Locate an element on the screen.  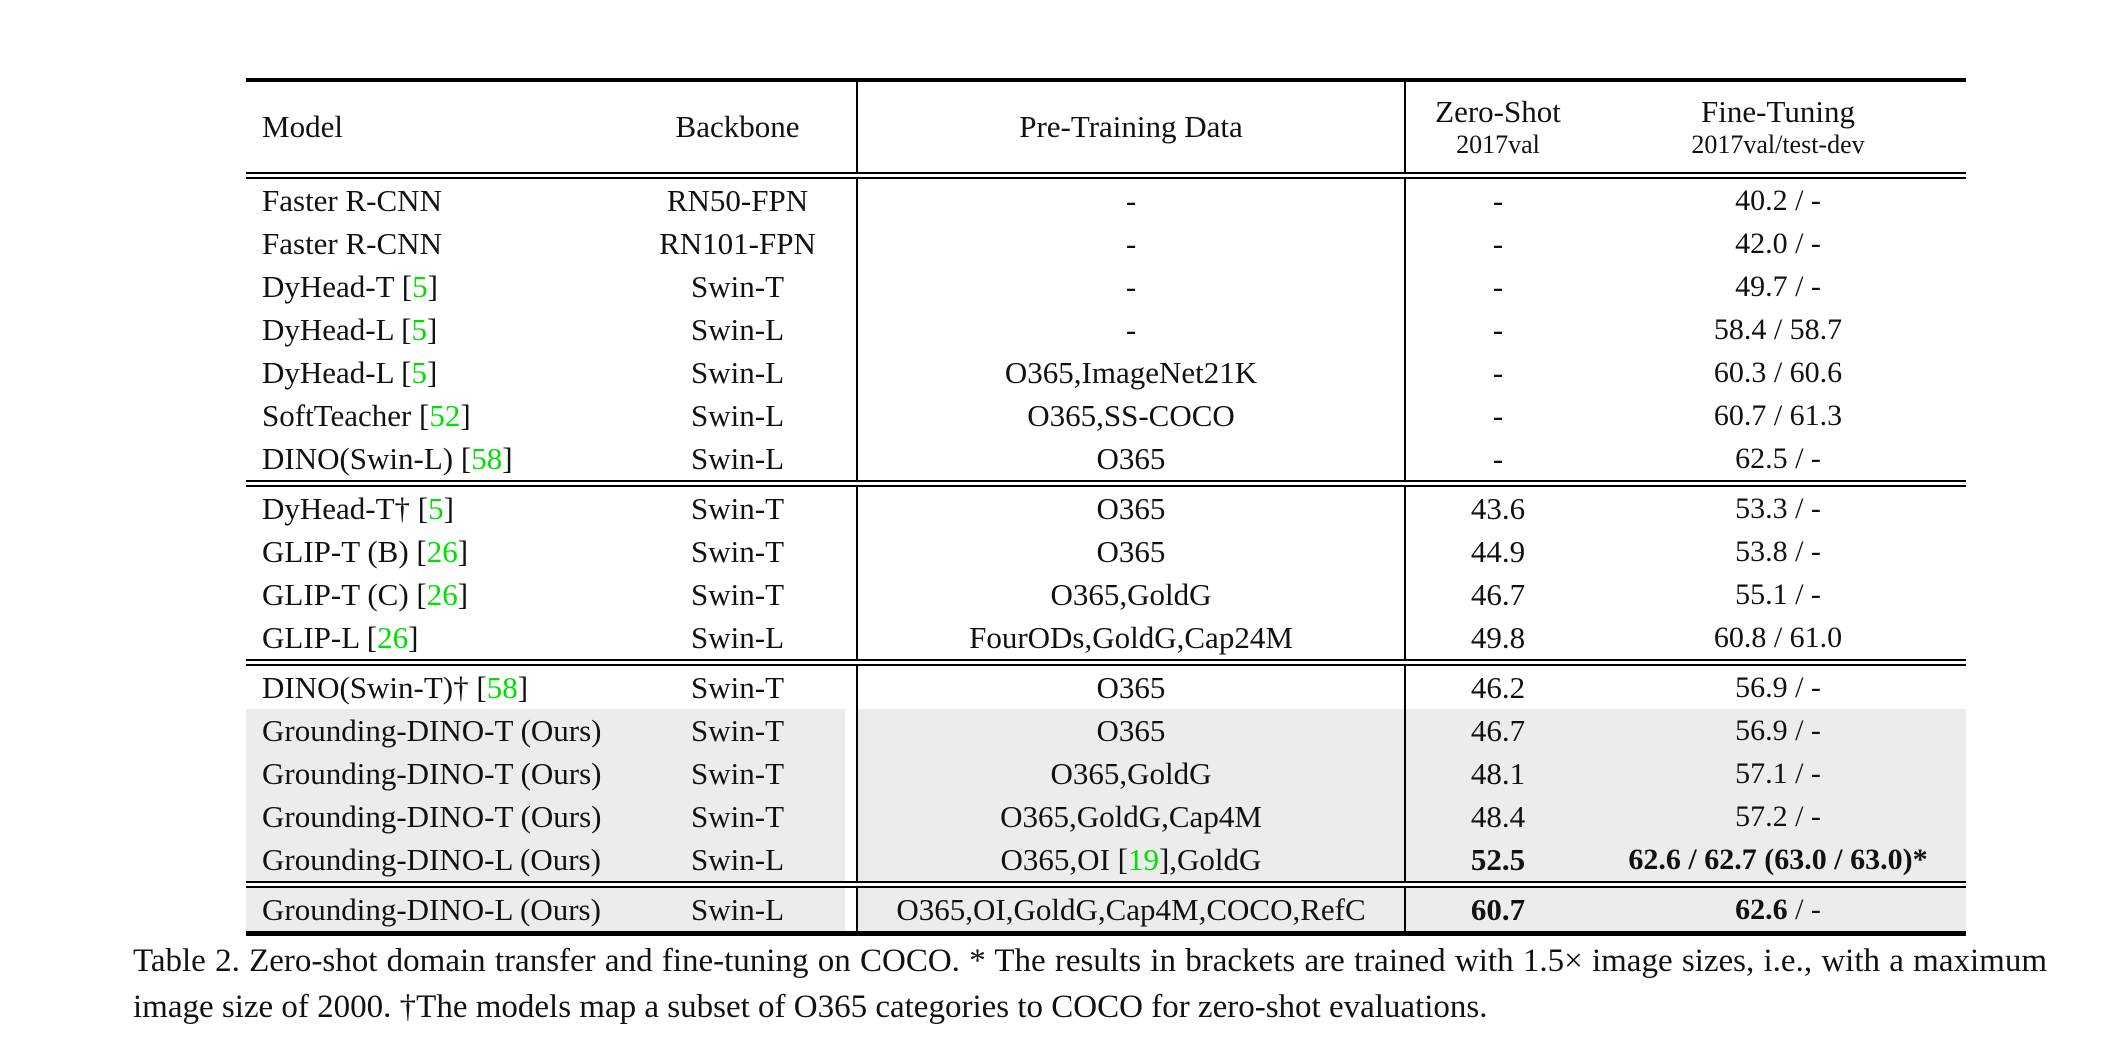
header-model-label: Model is located at coordinates (302, 126).